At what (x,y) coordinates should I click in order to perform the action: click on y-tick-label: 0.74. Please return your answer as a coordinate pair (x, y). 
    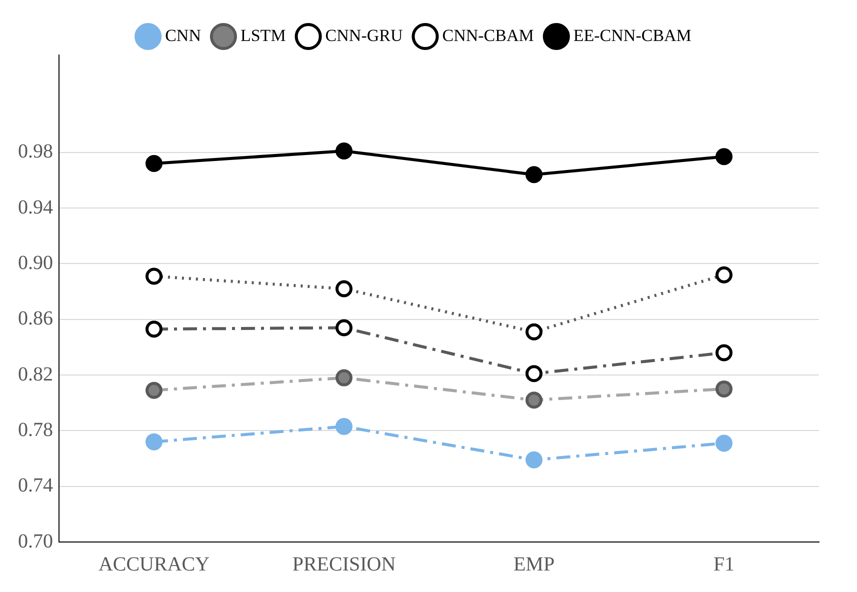
    Looking at the image, I should click on (35, 485).